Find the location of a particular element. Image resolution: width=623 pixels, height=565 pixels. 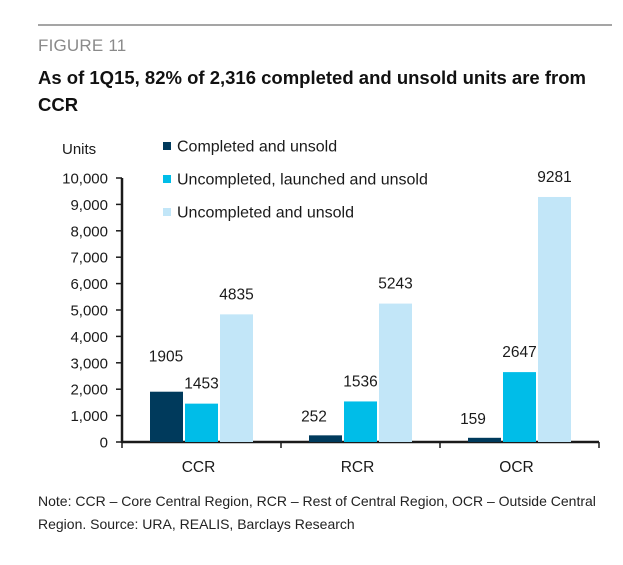

data-label: 1905 is located at coordinates (166, 357).